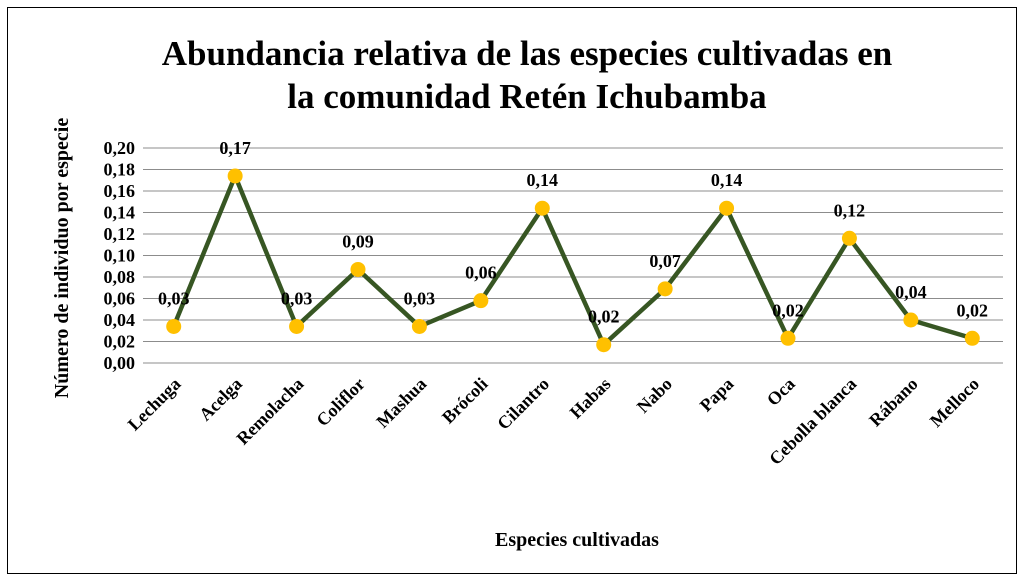  I want to click on y-tick-label: 0,18, so click(120, 170).